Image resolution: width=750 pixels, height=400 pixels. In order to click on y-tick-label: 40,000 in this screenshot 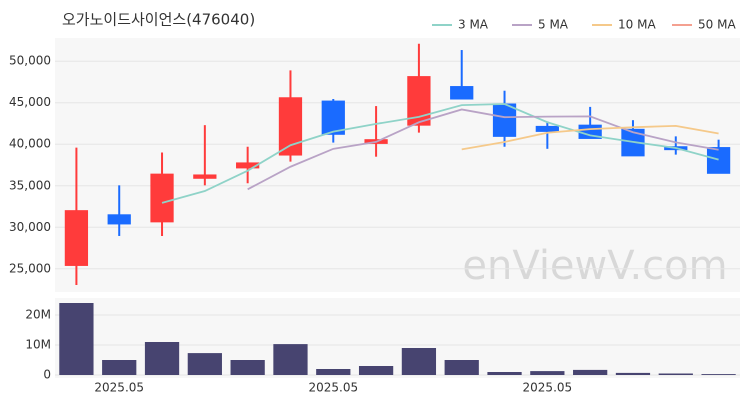, I will do `click(30, 144)`.